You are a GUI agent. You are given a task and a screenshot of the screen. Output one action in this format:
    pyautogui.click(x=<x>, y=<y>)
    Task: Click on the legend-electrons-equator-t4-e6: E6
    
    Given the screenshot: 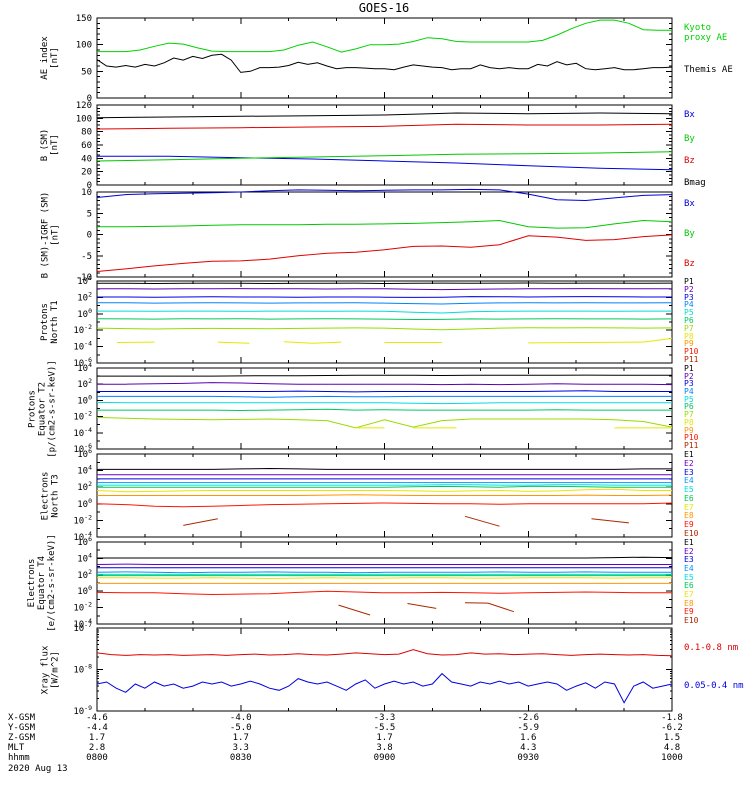 What is the action you would take?
    pyautogui.click(x=689, y=586)
    